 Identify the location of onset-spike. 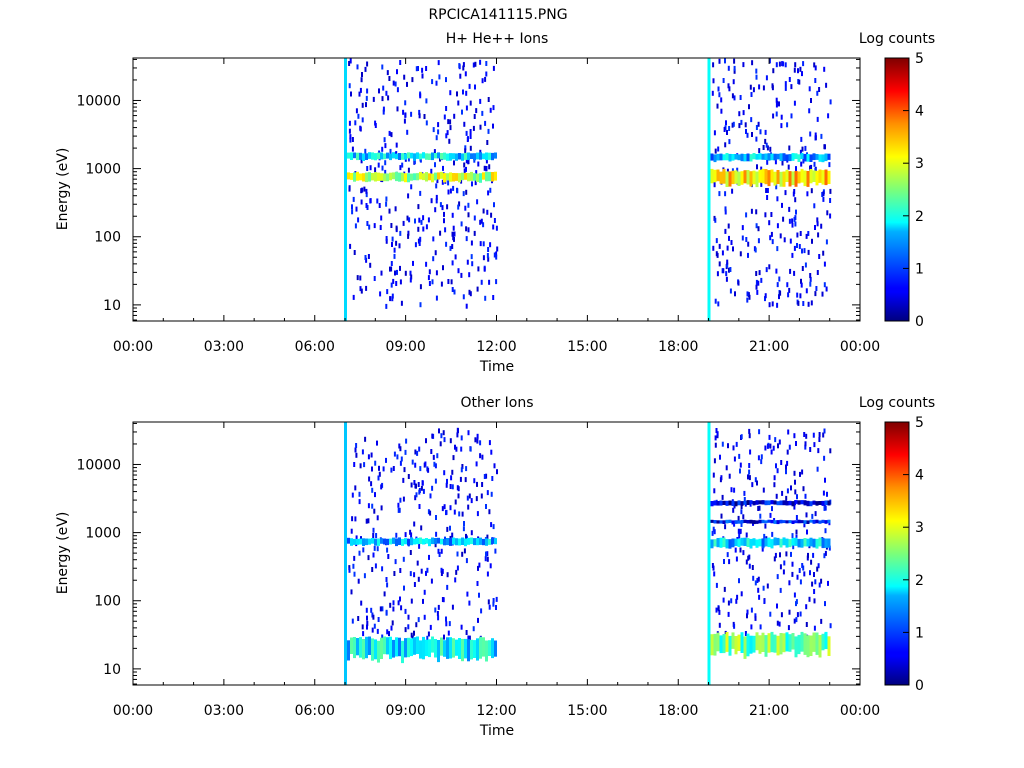
(345, 189).